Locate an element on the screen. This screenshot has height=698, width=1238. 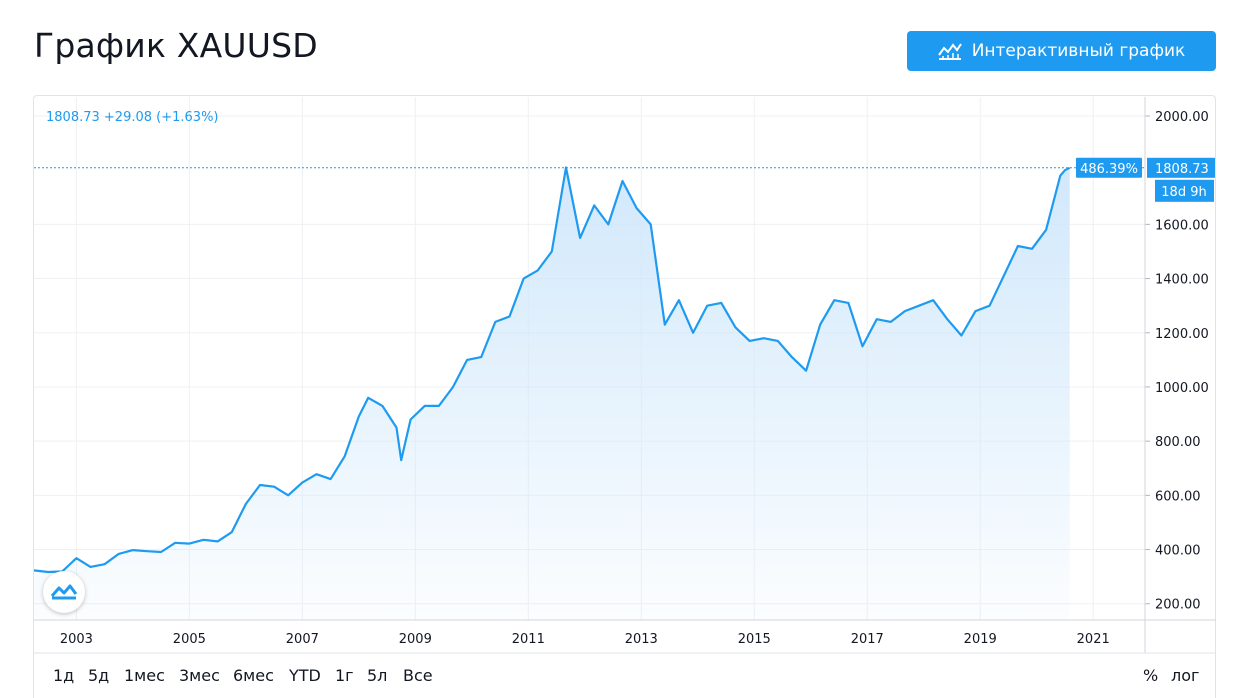
last-price-label: 1808.73 is located at coordinates (1182, 169).